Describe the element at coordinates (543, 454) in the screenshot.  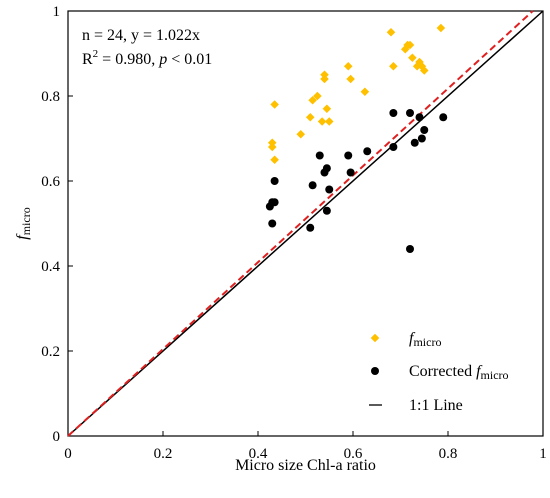
I see `x-tick-label: 1` at that location.